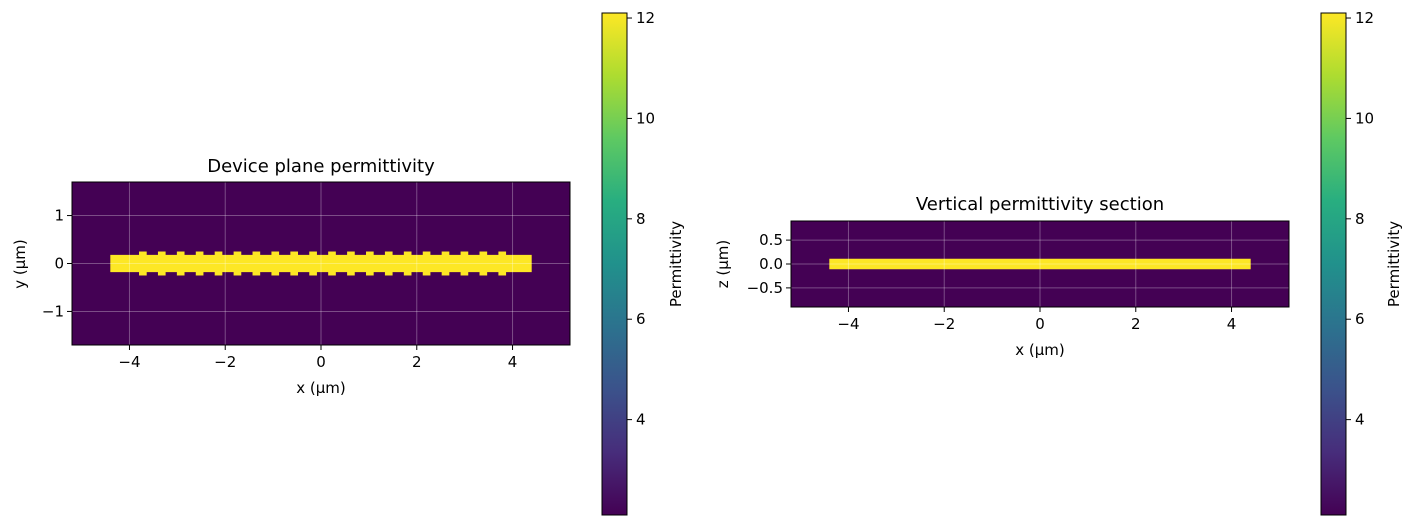 This screenshot has height=527, width=1415. Describe the element at coordinates (765, 288) in the screenshot. I see `y-tick-label: −0.5` at that location.